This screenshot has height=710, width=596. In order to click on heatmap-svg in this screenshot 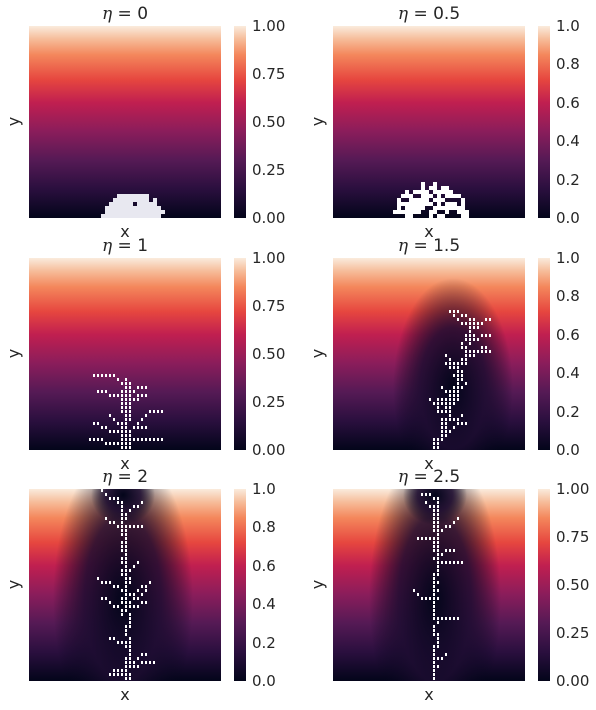, I will do `click(125, 585)`.